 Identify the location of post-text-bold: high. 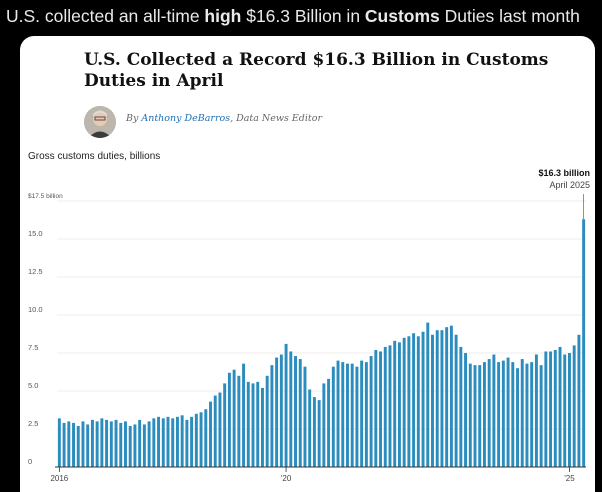
(223, 16).